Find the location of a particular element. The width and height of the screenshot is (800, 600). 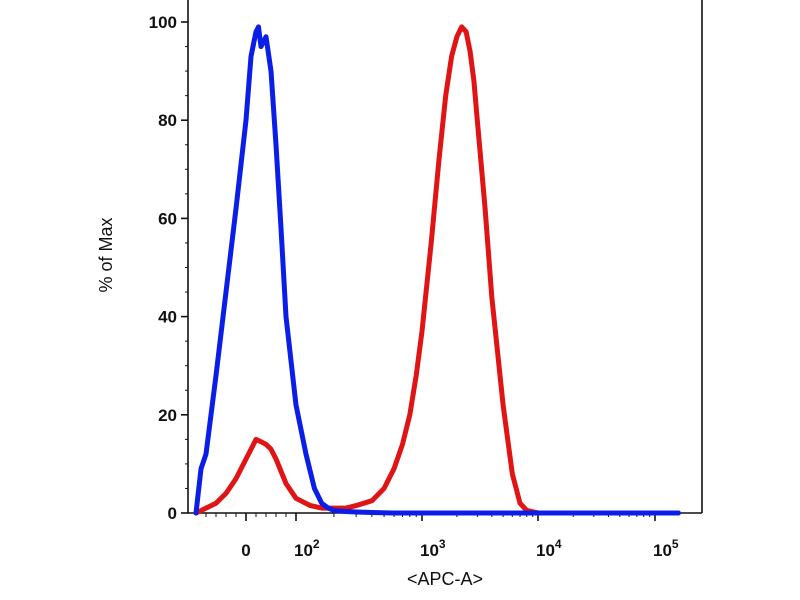

x-tick-label: 0 is located at coordinates (245, 550).